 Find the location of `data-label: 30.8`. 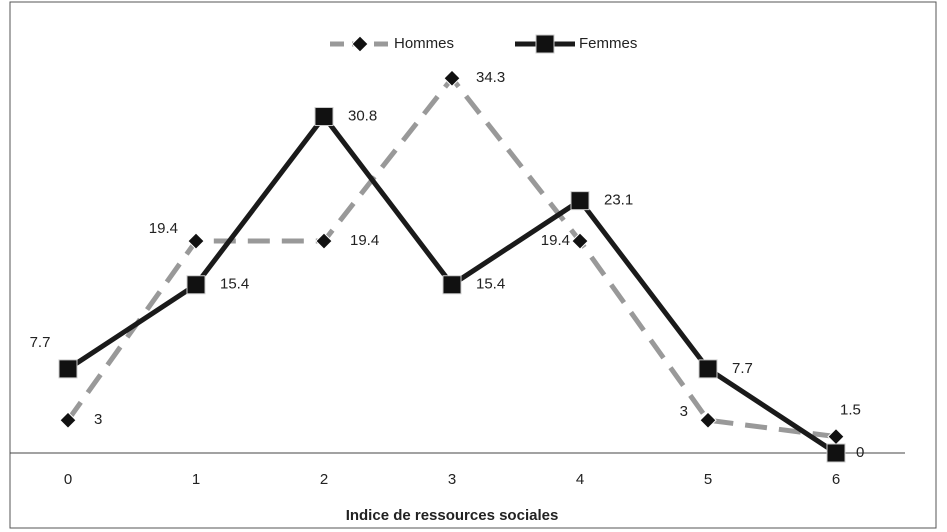

data-label: 30.8 is located at coordinates (362, 115).